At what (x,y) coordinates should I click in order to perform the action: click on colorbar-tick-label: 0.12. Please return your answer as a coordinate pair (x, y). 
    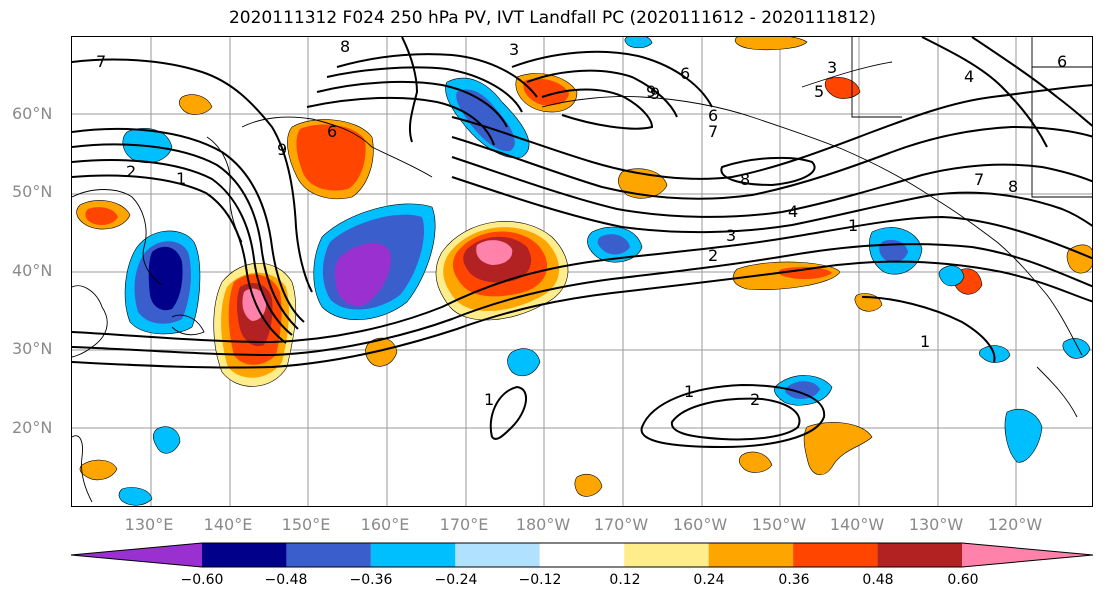
    Looking at the image, I should click on (625, 580).